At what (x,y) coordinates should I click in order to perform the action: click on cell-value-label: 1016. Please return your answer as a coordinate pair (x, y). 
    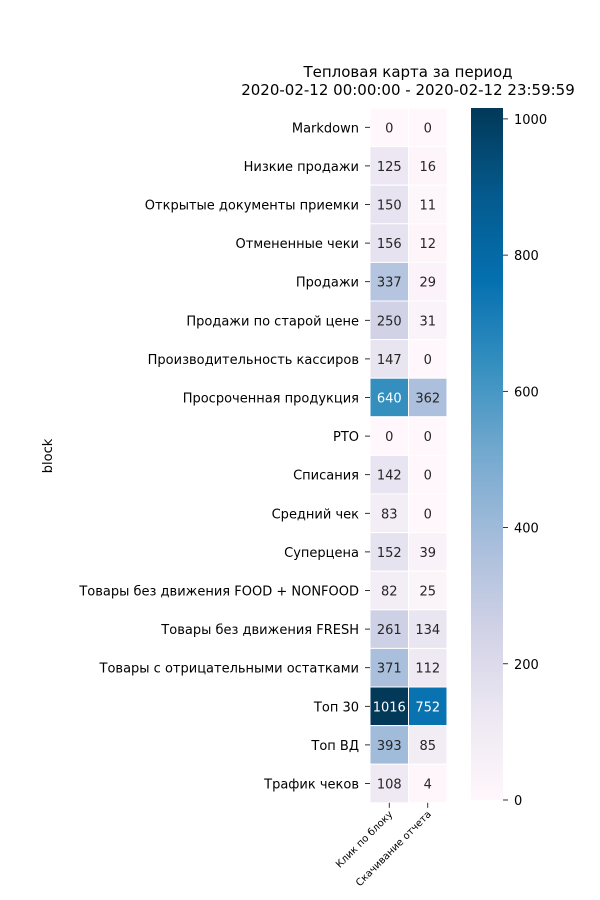
    Looking at the image, I should click on (389, 707).